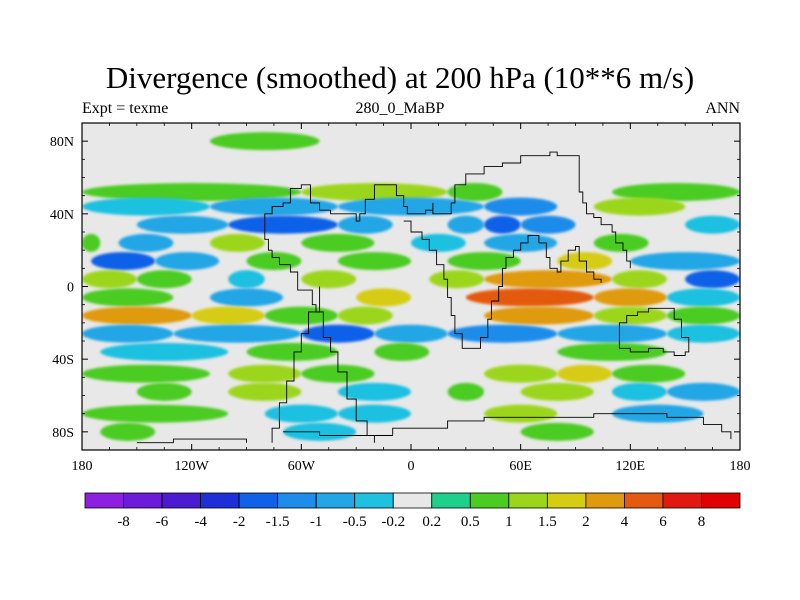  Describe the element at coordinates (278, 522) in the screenshot. I see `colorbar-label-4: -1.5` at that location.